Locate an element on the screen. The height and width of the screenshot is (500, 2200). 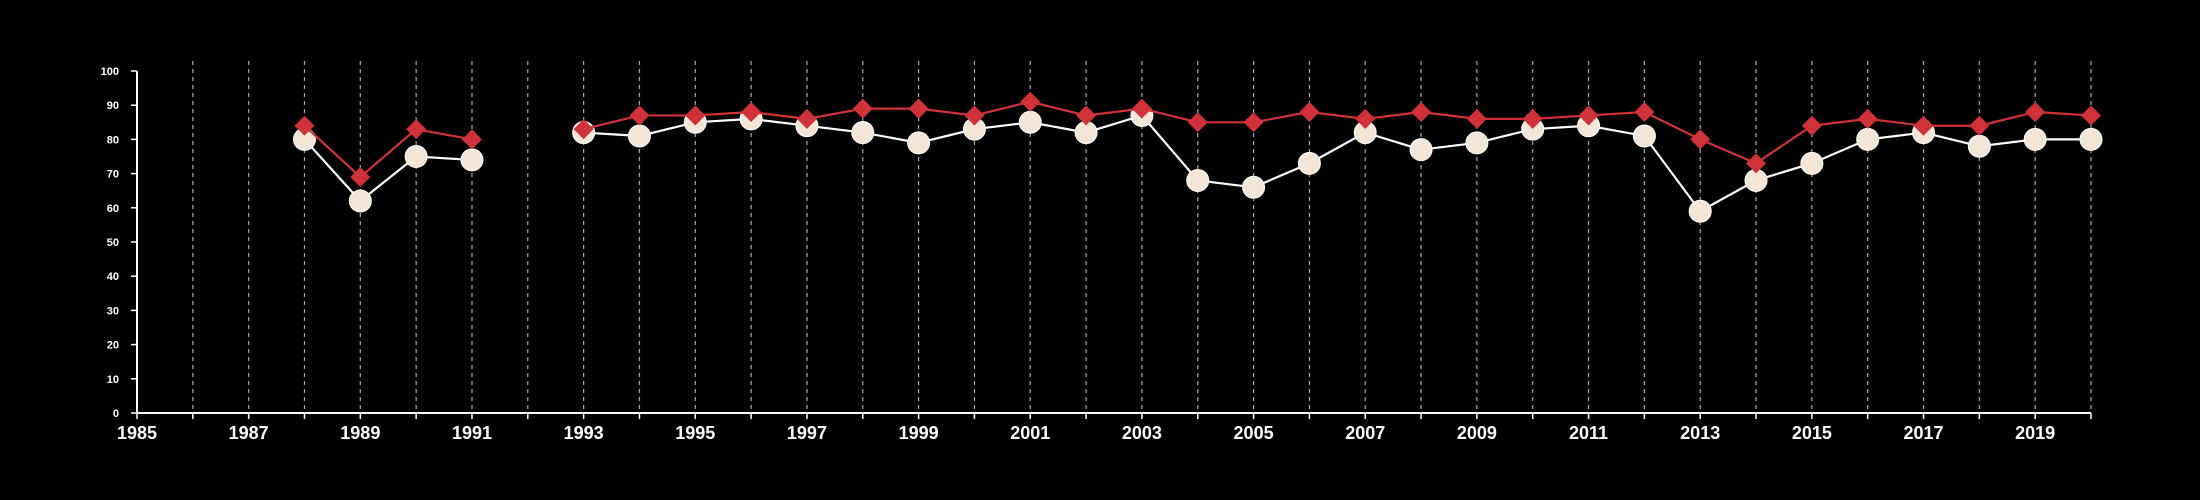
x-tick-label-2015: 2015 is located at coordinates (1812, 433).